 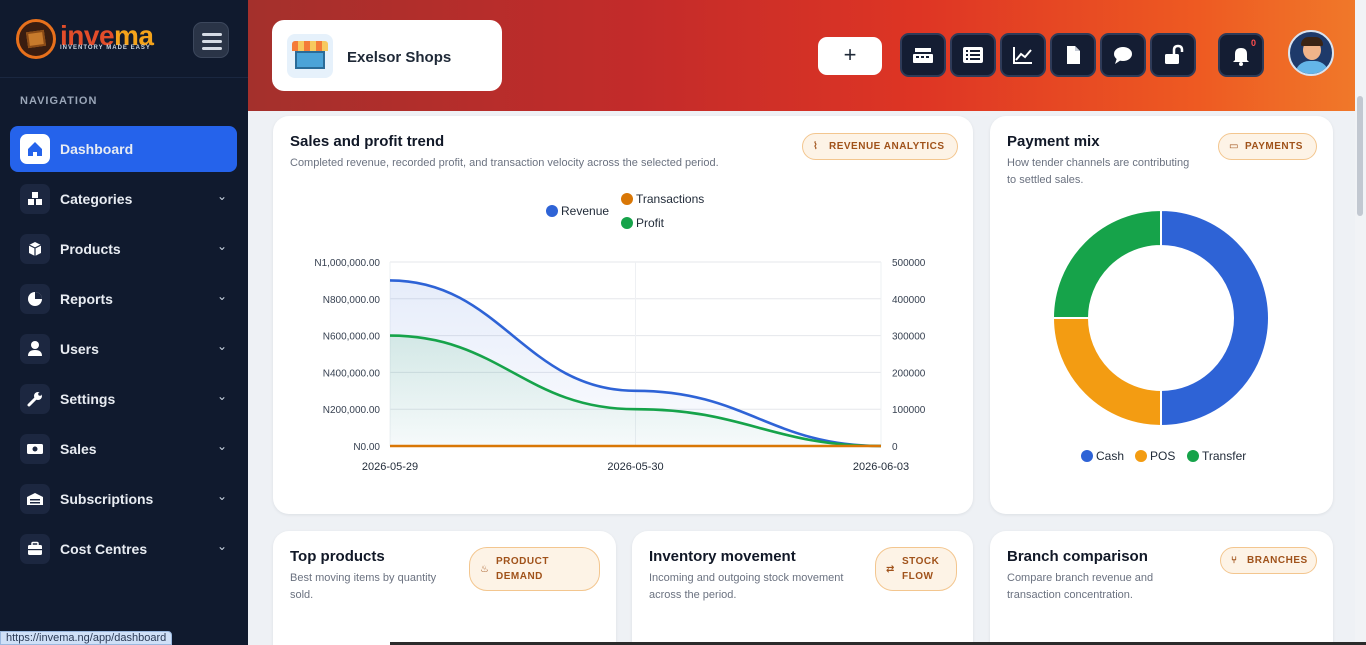 I want to click on avatar, so click(x=1311, y=53).